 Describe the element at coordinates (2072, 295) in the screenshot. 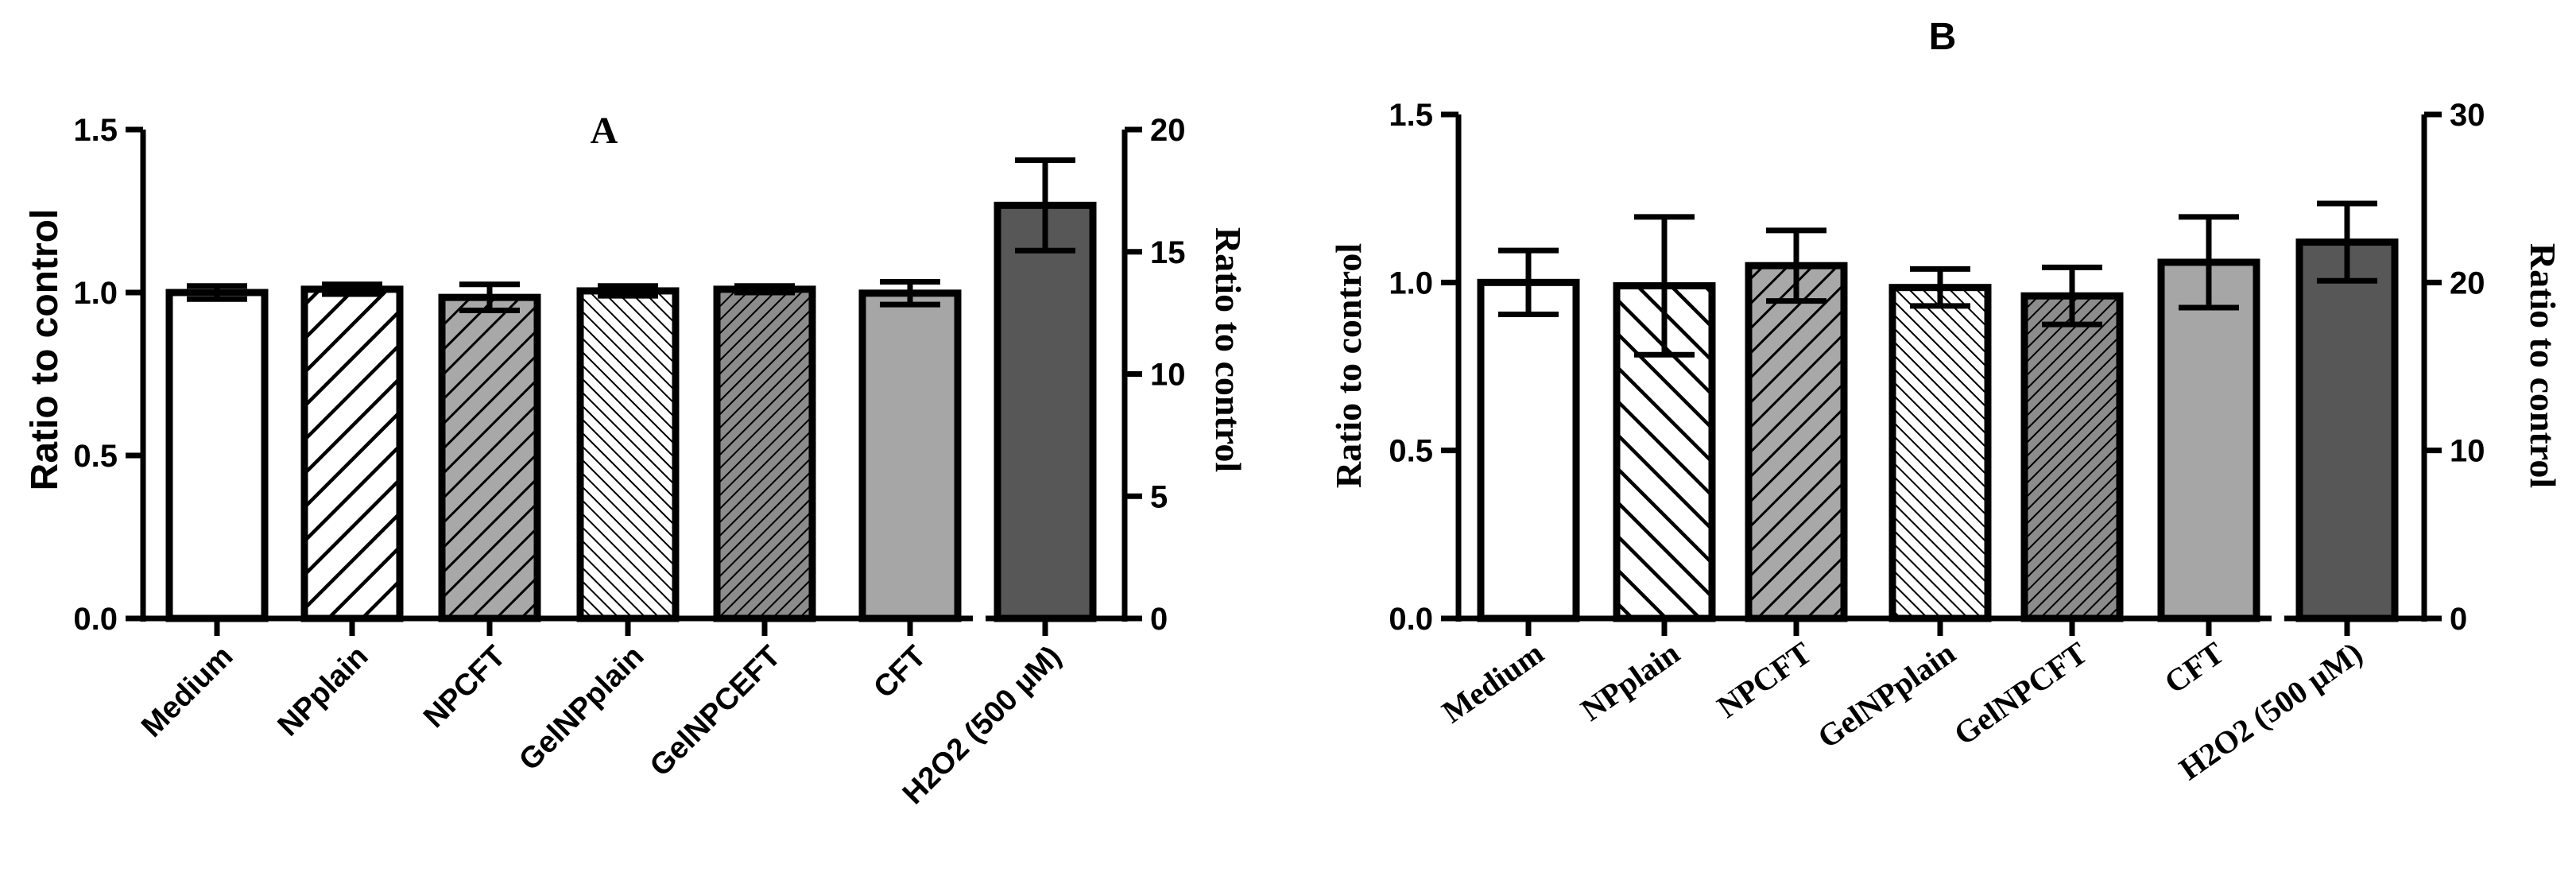

I see `error-bar-gelnpcft-b` at that location.